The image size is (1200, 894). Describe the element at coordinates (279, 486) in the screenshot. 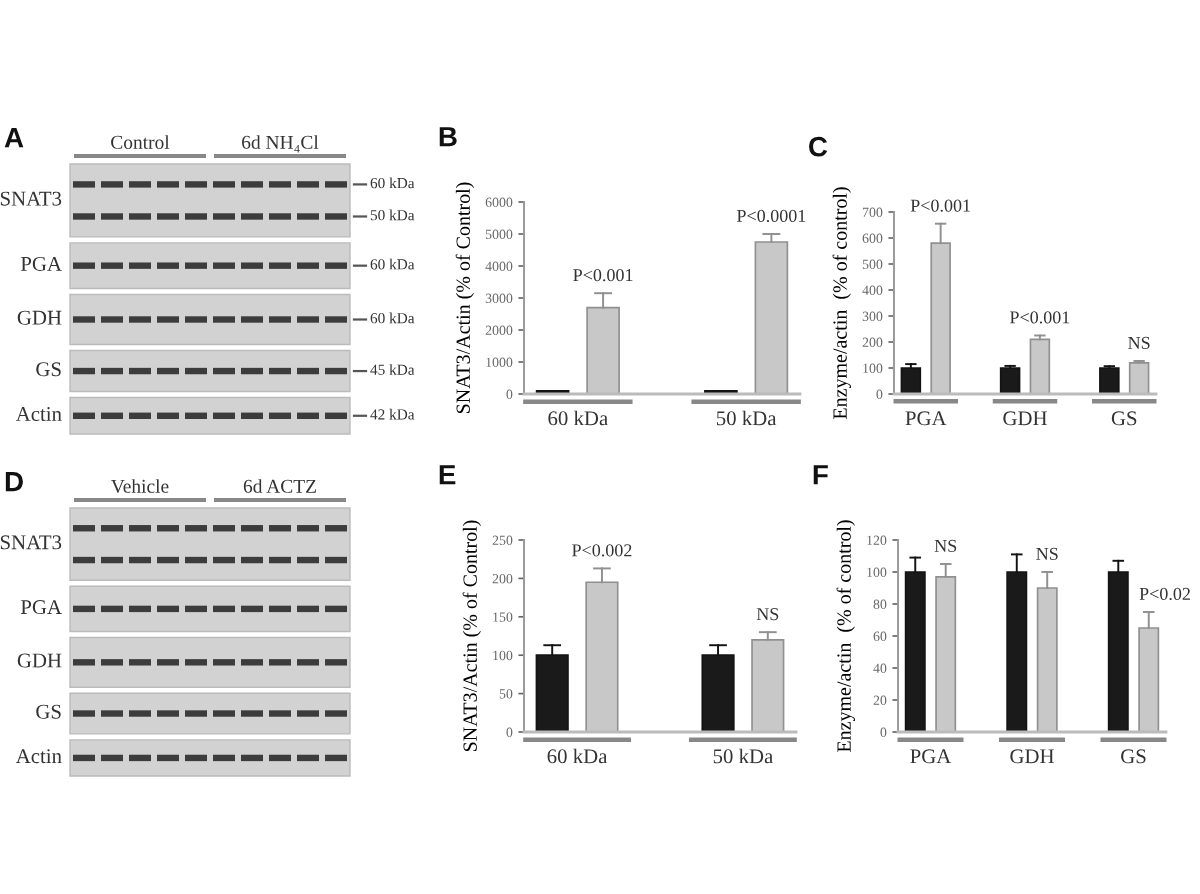

I see `category-label: 6d ACTZ` at that location.